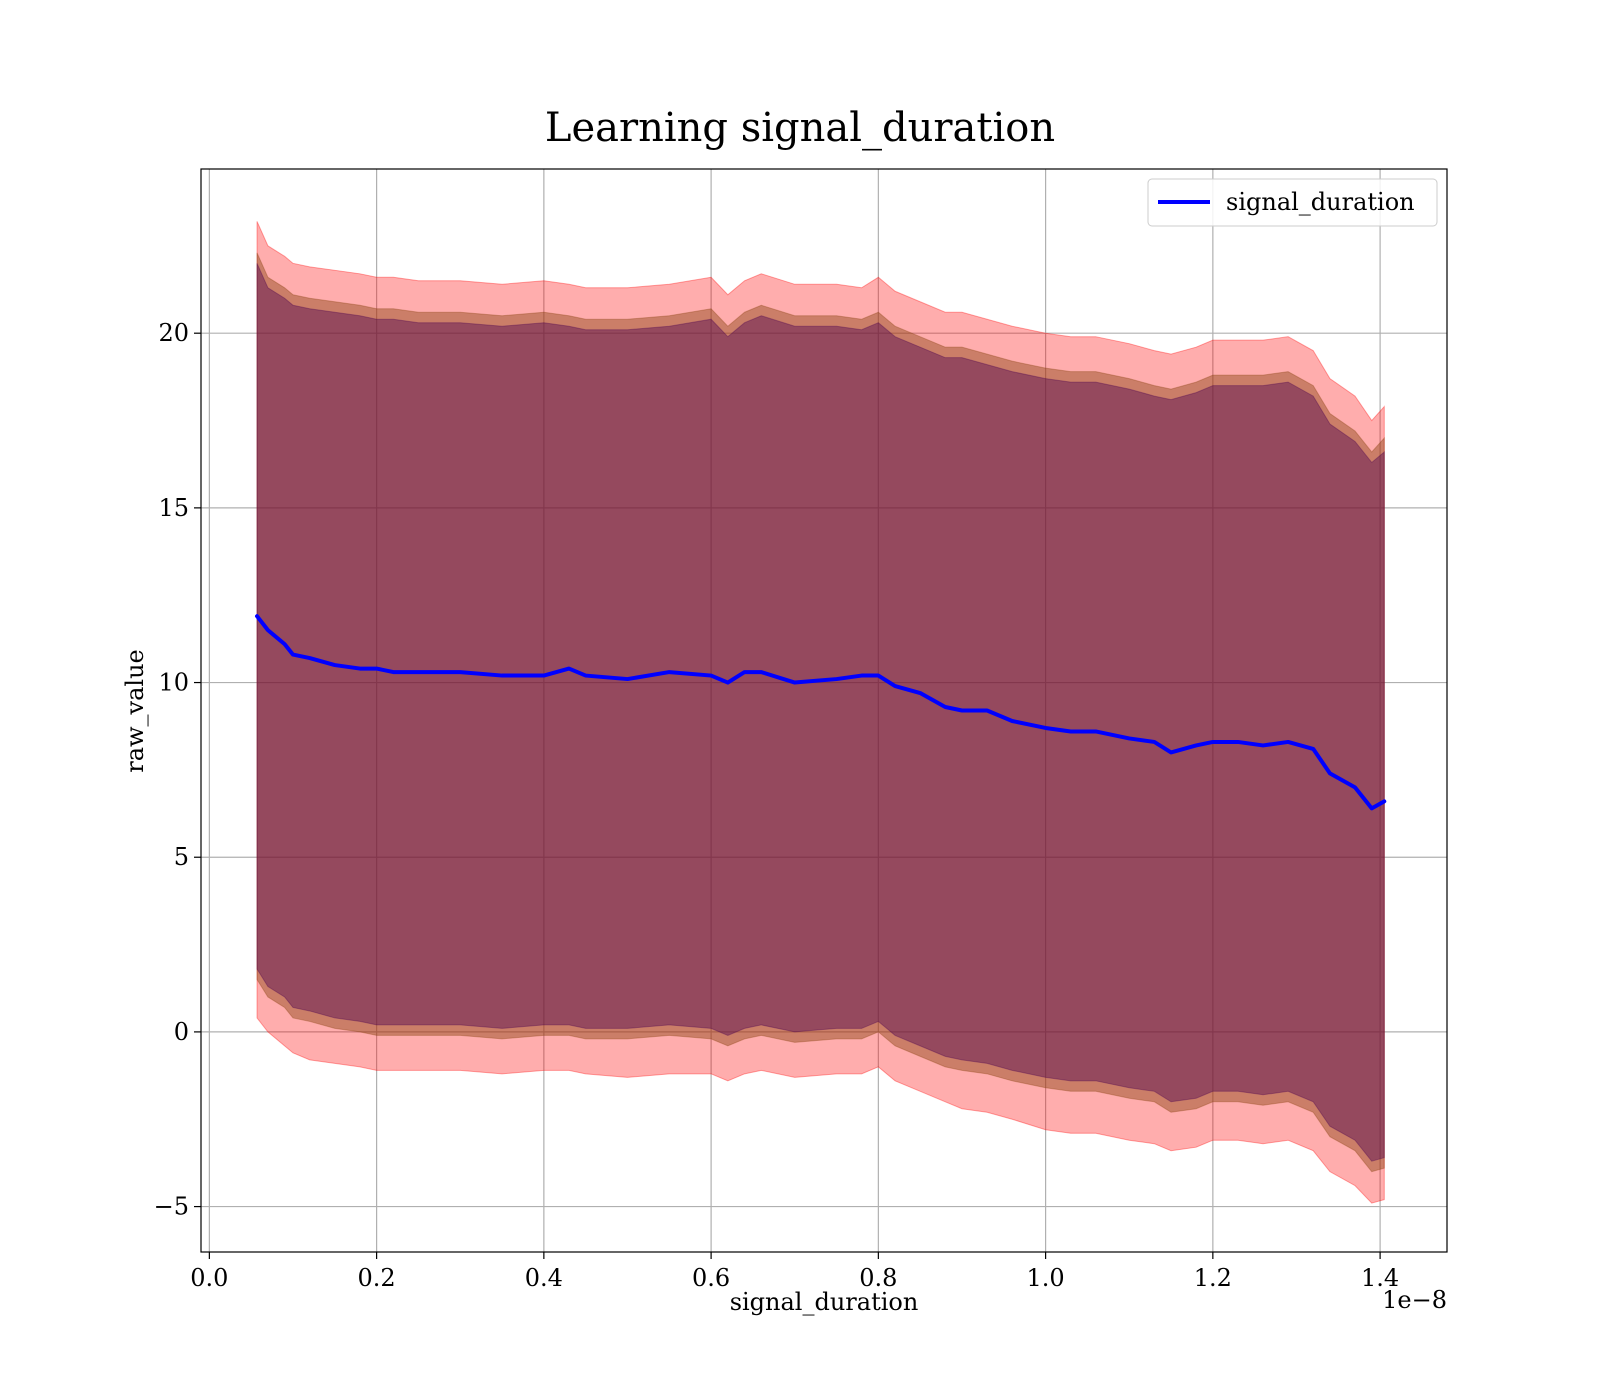 This screenshot has width=1600, height=1400. Describe the element at coordinates (1213, 1278) in the screenshot. I see `x-tick-label: 1.2` at that location.